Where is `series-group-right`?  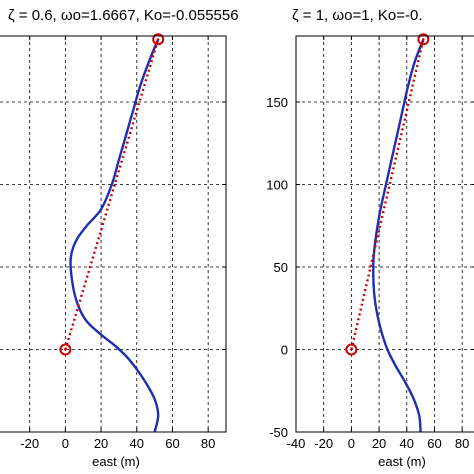 series-group-right is located at coordinates (387, 235).